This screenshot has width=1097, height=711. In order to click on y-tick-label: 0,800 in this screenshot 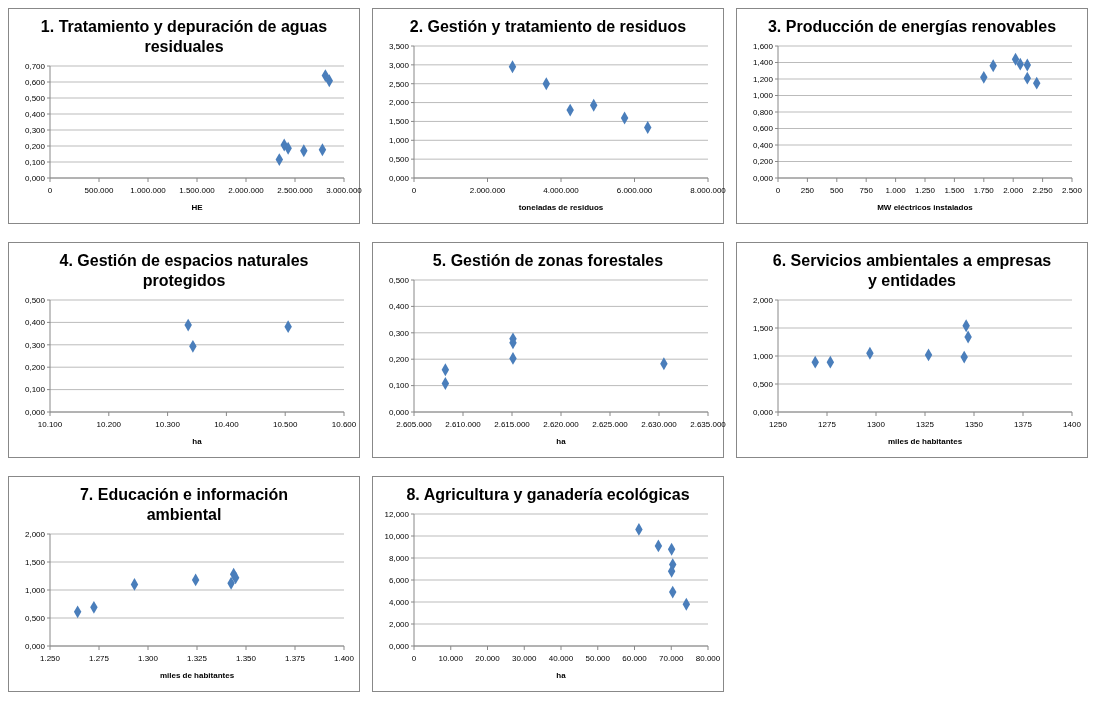, I will do `click(763, 112)`.